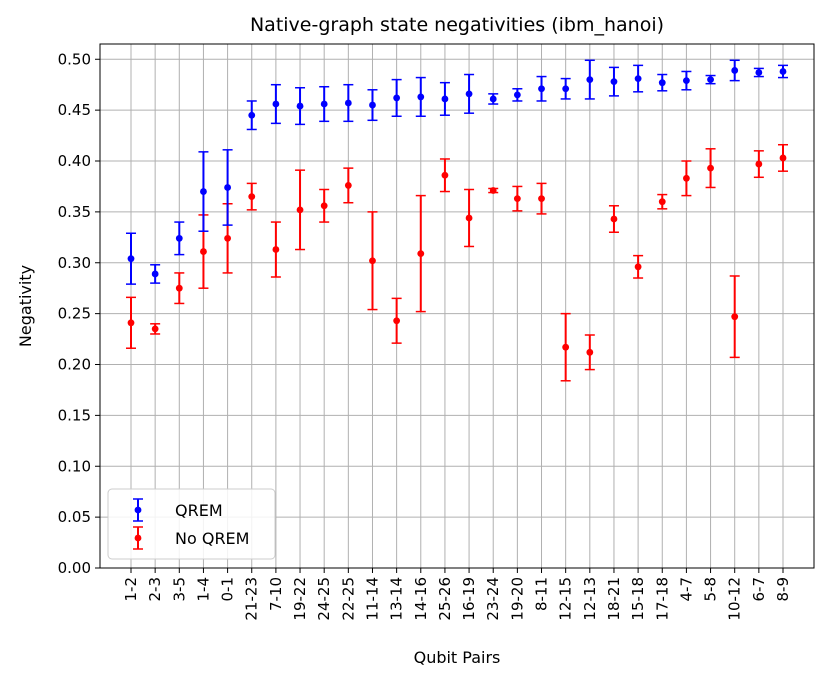  I want to click on x-tick-label: 8-9, so click(783, 589).